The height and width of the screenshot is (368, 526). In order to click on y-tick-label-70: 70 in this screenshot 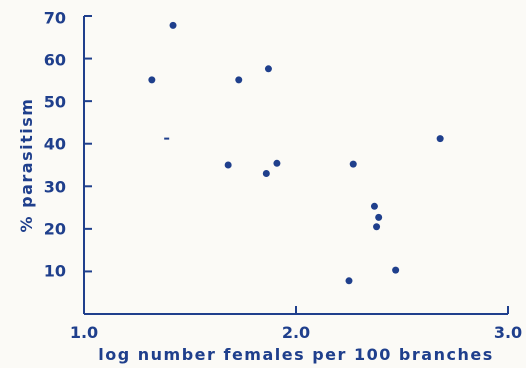, I will do `click(55, 18)`.